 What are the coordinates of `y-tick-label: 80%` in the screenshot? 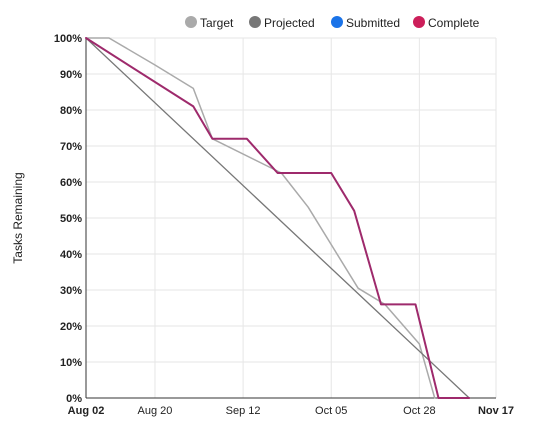 It's located at (71, 111).